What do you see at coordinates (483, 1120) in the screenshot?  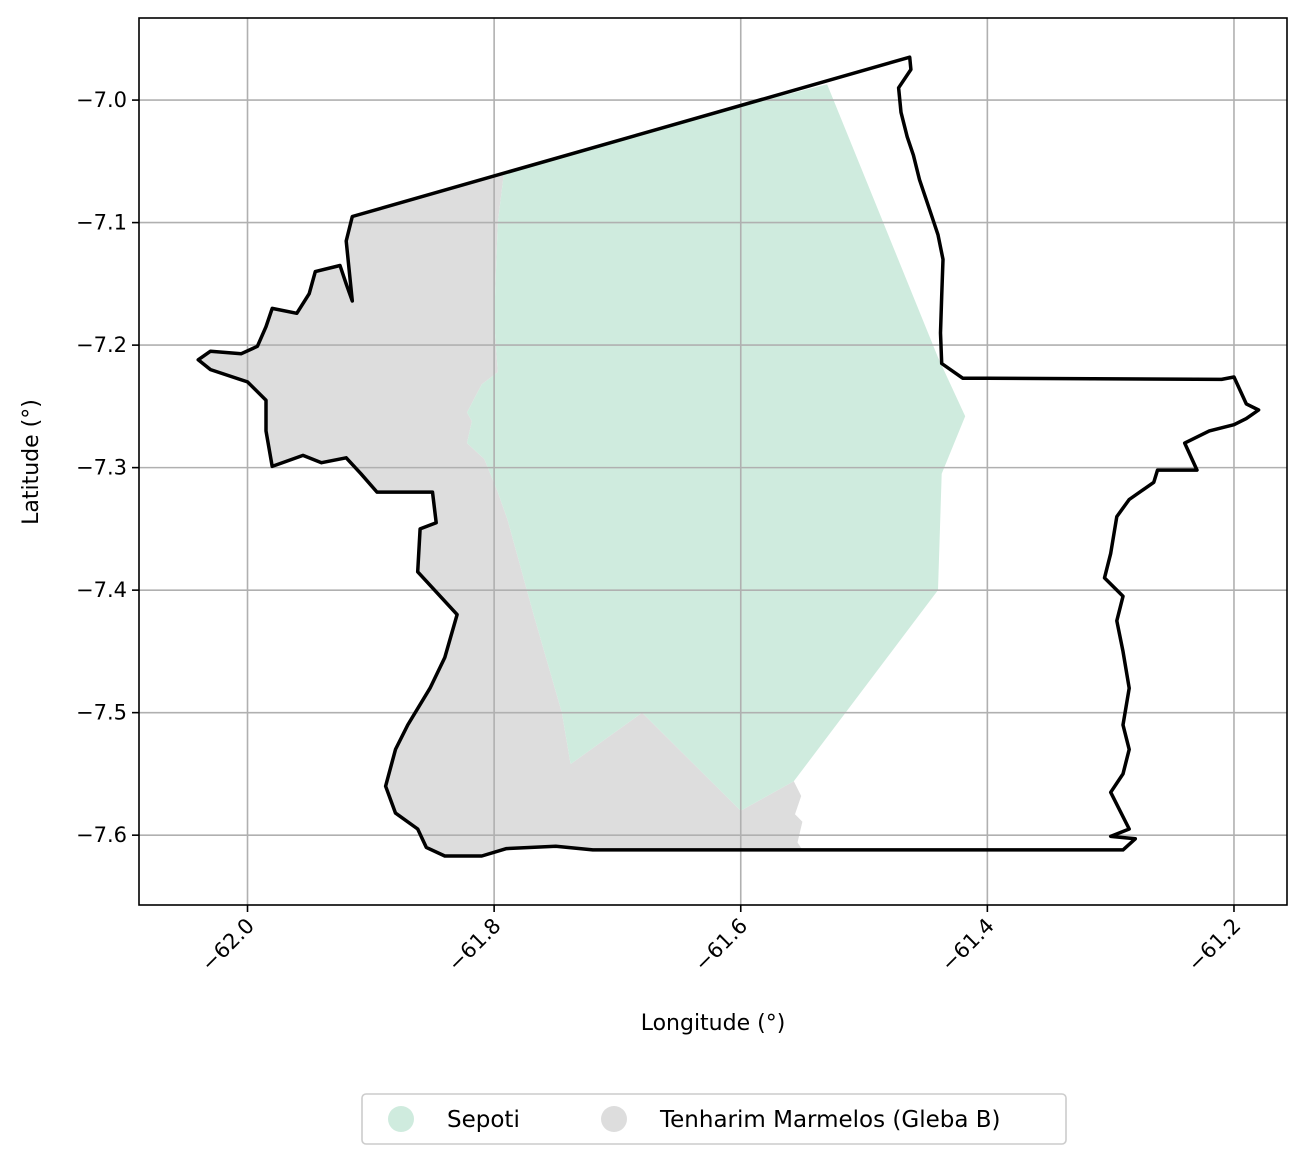 I see `legend-label-sepoti: Sepoti` at bounding box center [483, 1120].